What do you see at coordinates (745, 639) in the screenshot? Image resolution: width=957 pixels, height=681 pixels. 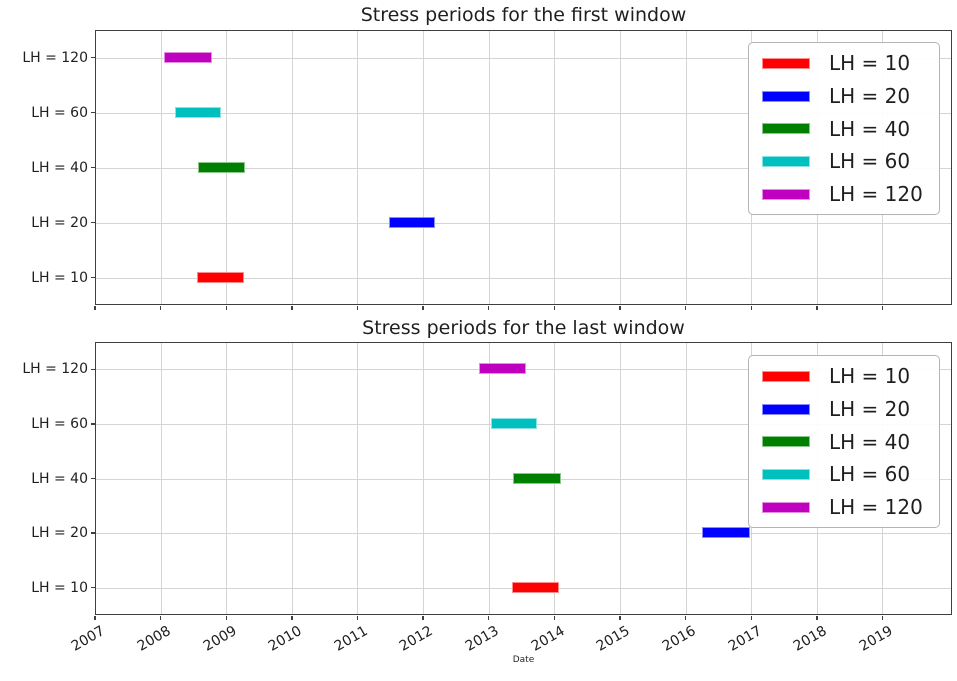 I see `x-tick-label: 2017` at bounding box center [745, 639].